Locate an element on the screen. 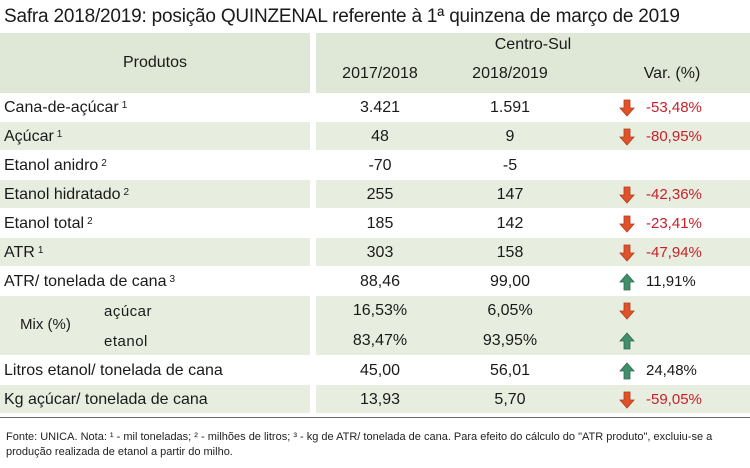  value-curr: 142 is located at coordinates (510, 223).